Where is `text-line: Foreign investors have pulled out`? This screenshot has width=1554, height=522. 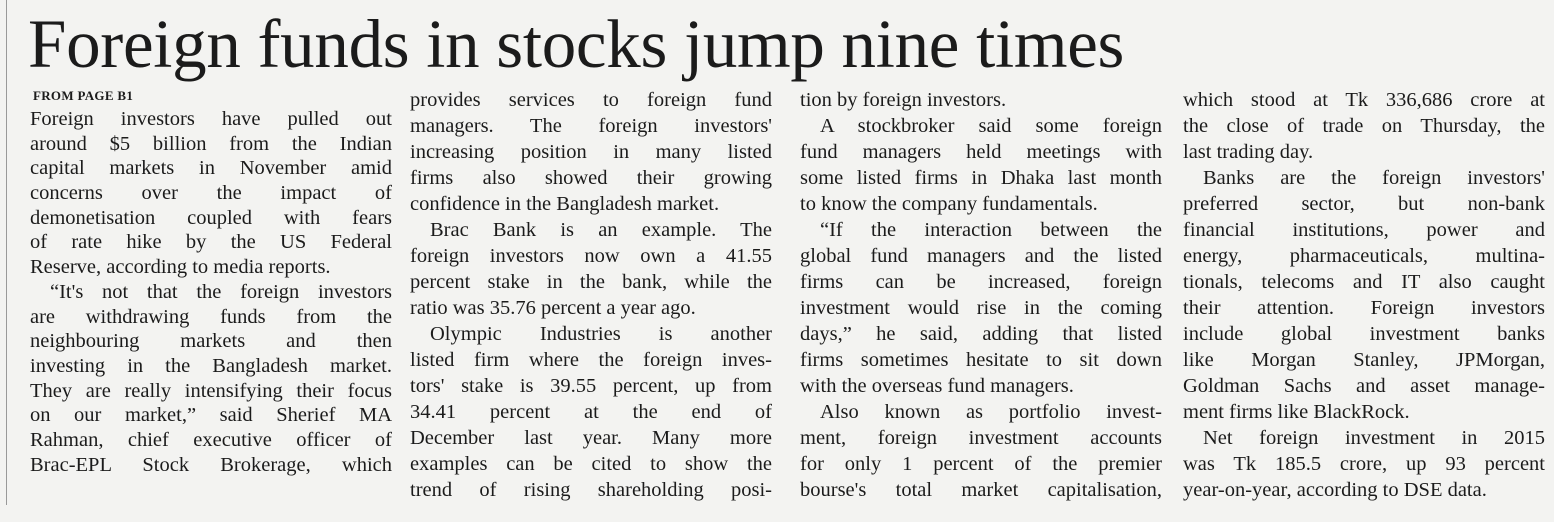
text-line: Foreign investors have pulled out is located at coordinates (211, 119).